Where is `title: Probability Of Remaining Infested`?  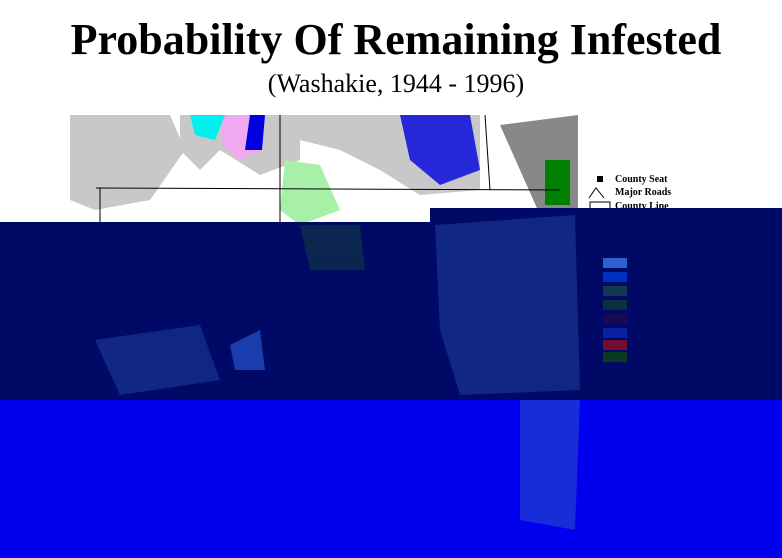
title: Probability Of Remaining Infested is located at coordinates (396, 39).